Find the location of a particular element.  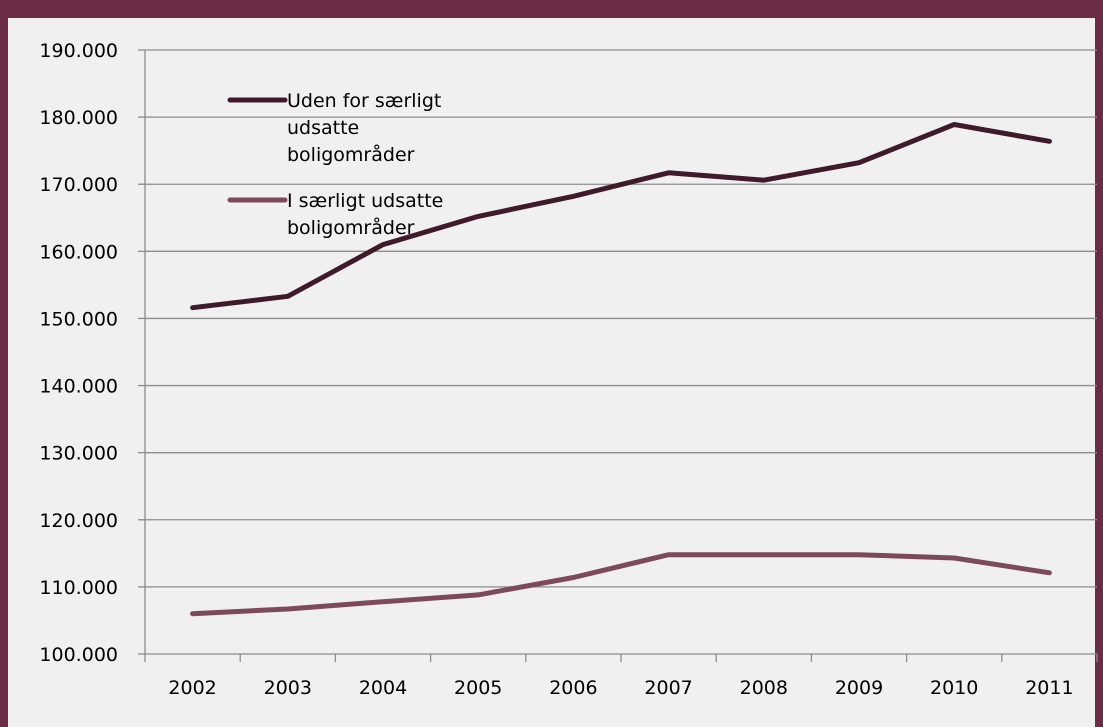

y-tick-label: 150.000 is located at coordinates (78, 319).